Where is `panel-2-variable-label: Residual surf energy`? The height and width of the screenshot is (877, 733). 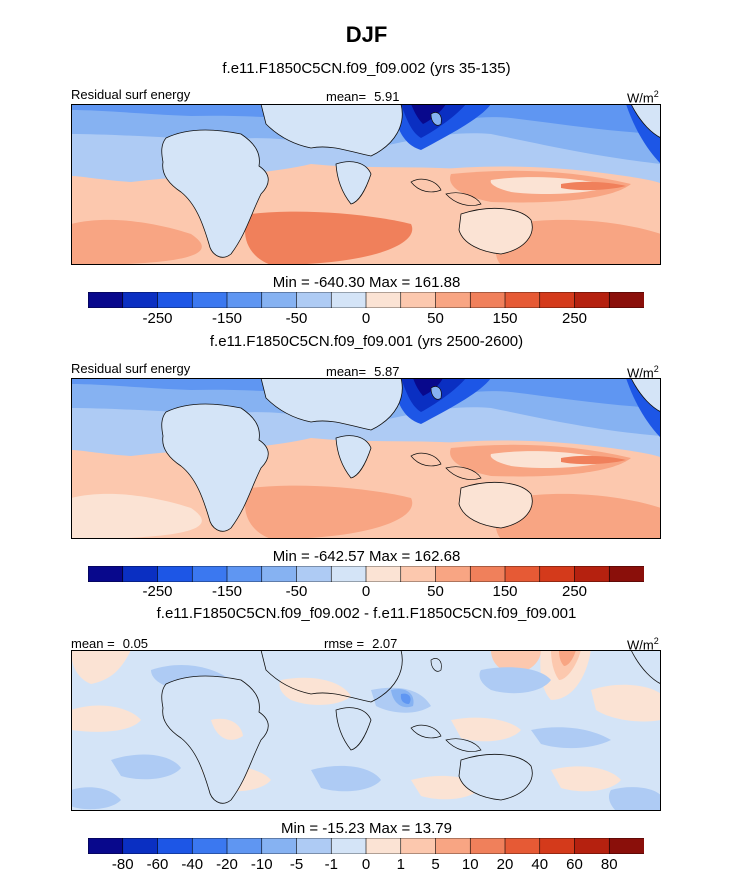
panel-2-variable-label: Residual surf energy is located at coordinates (131, 368).